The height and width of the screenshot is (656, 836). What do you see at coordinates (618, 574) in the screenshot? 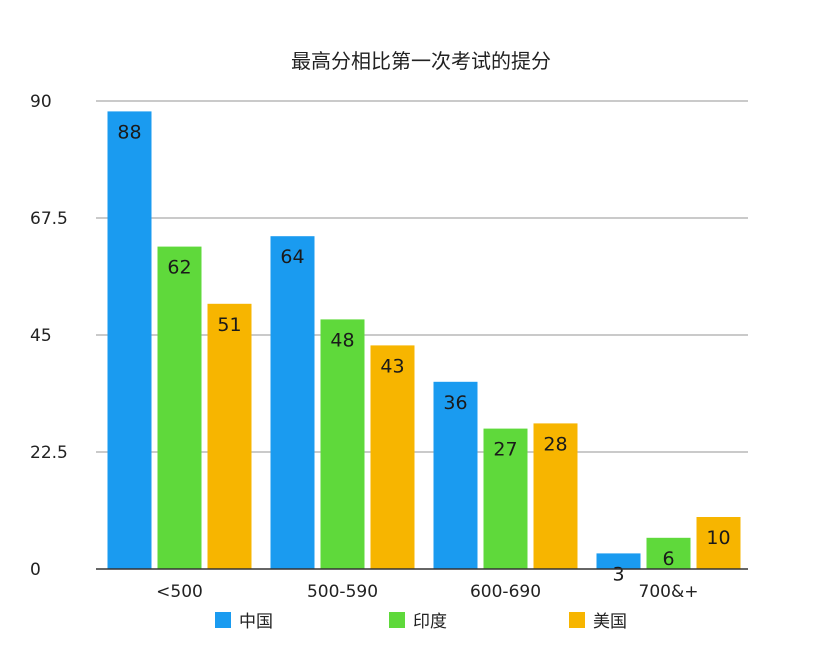
I see `data-label: 3` at bounding box center [618, 574].